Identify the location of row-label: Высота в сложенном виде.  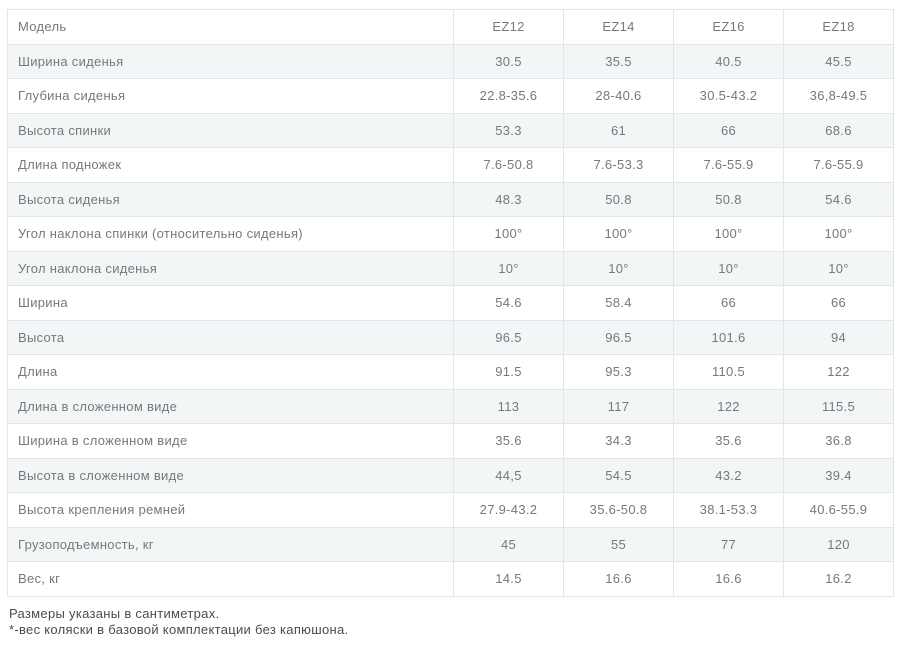
(230, 475).